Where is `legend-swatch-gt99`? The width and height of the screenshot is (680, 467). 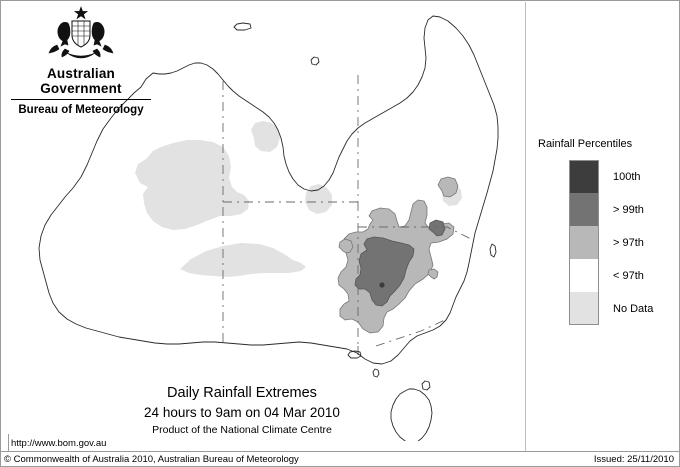
legend-swatch-gt99 is located at coordinates (584, 209).